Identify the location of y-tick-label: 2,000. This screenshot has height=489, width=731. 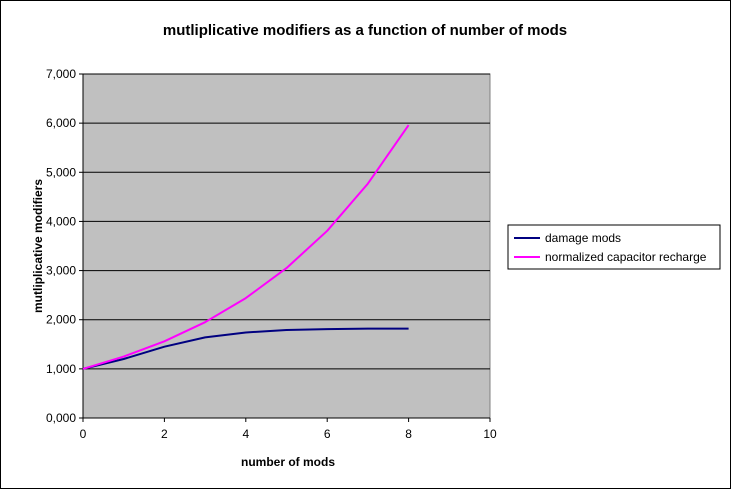
(61, 320).